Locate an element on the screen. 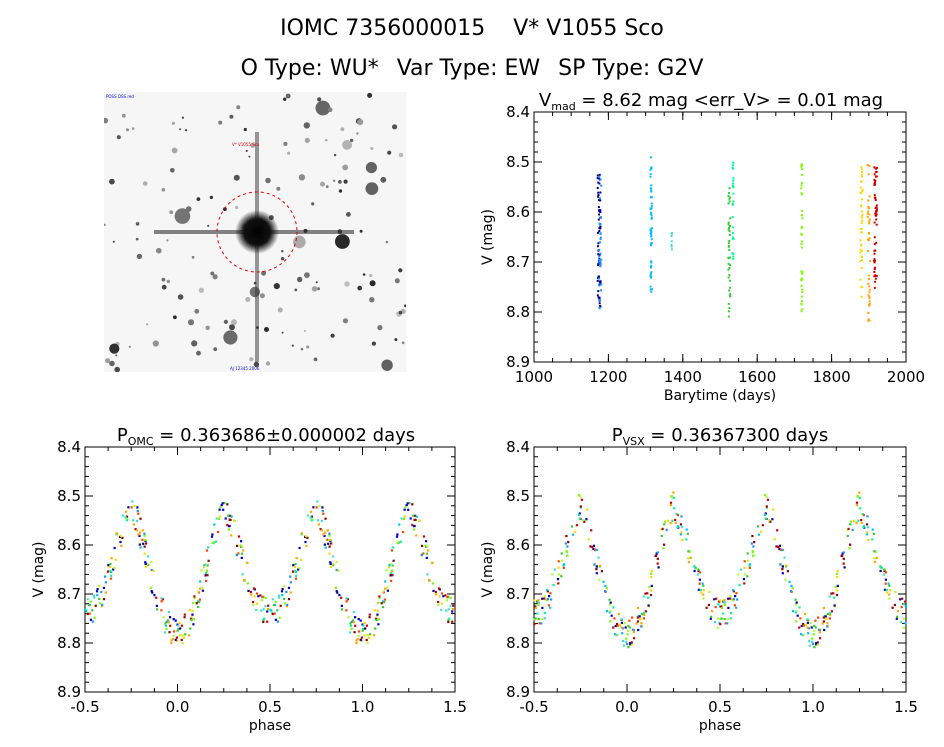  y-tick-label: 8.5 is located at coordinates (69, 496).